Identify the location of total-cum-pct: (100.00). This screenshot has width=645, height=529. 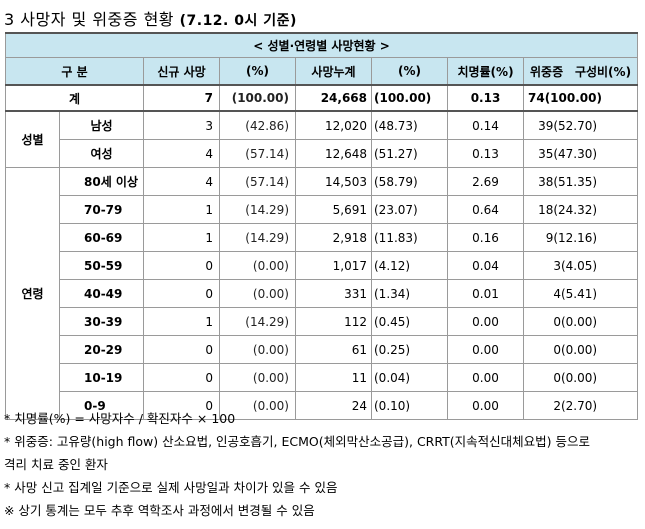
(409, 98).